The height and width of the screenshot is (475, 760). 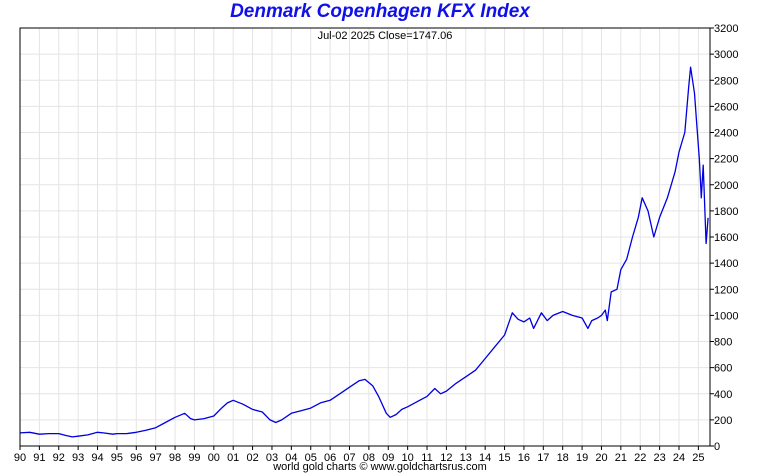 I want to click on x-tick-label: 99, so click(x=194, y=458).